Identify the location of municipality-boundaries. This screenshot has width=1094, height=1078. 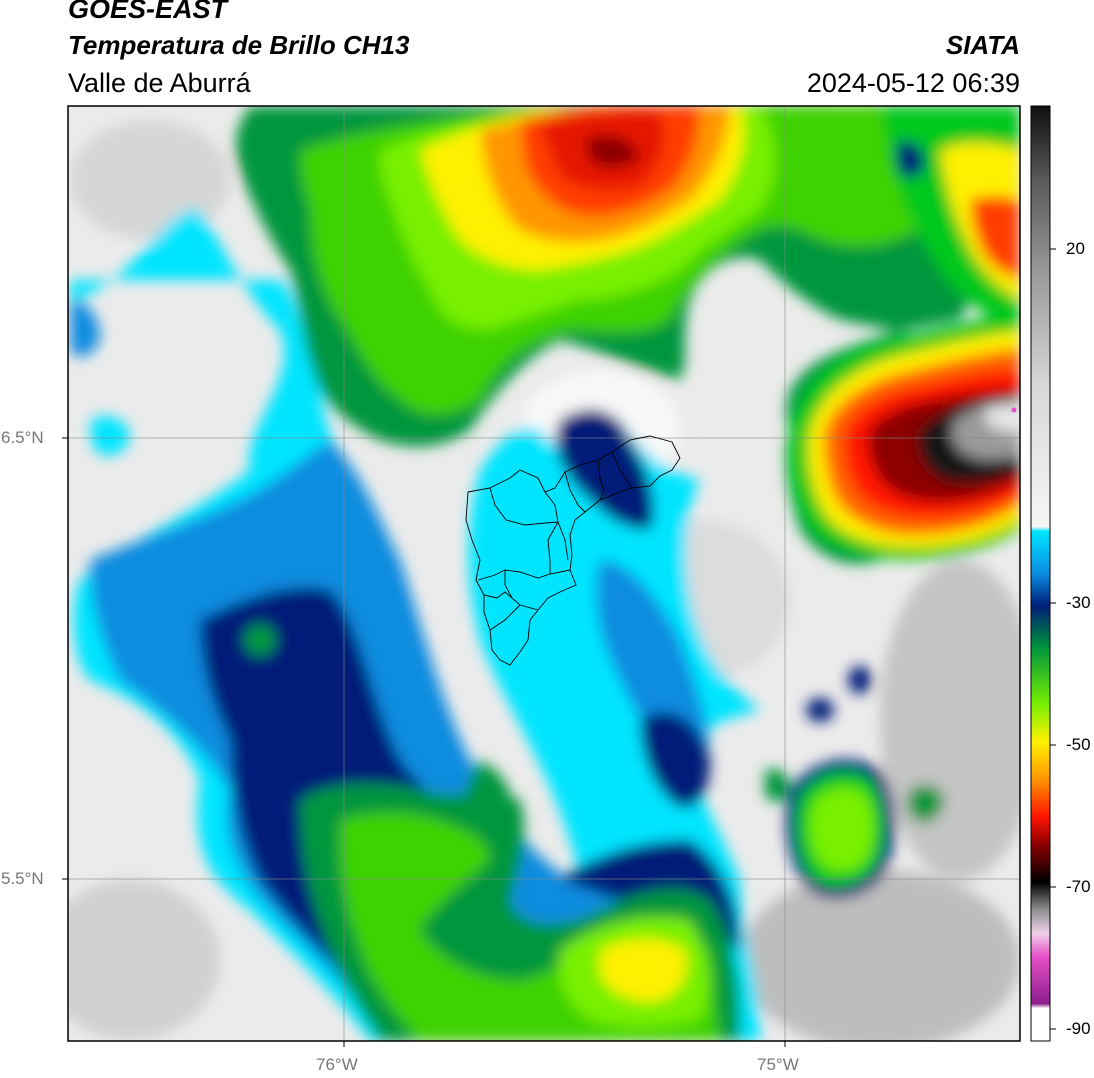
(573, 550).